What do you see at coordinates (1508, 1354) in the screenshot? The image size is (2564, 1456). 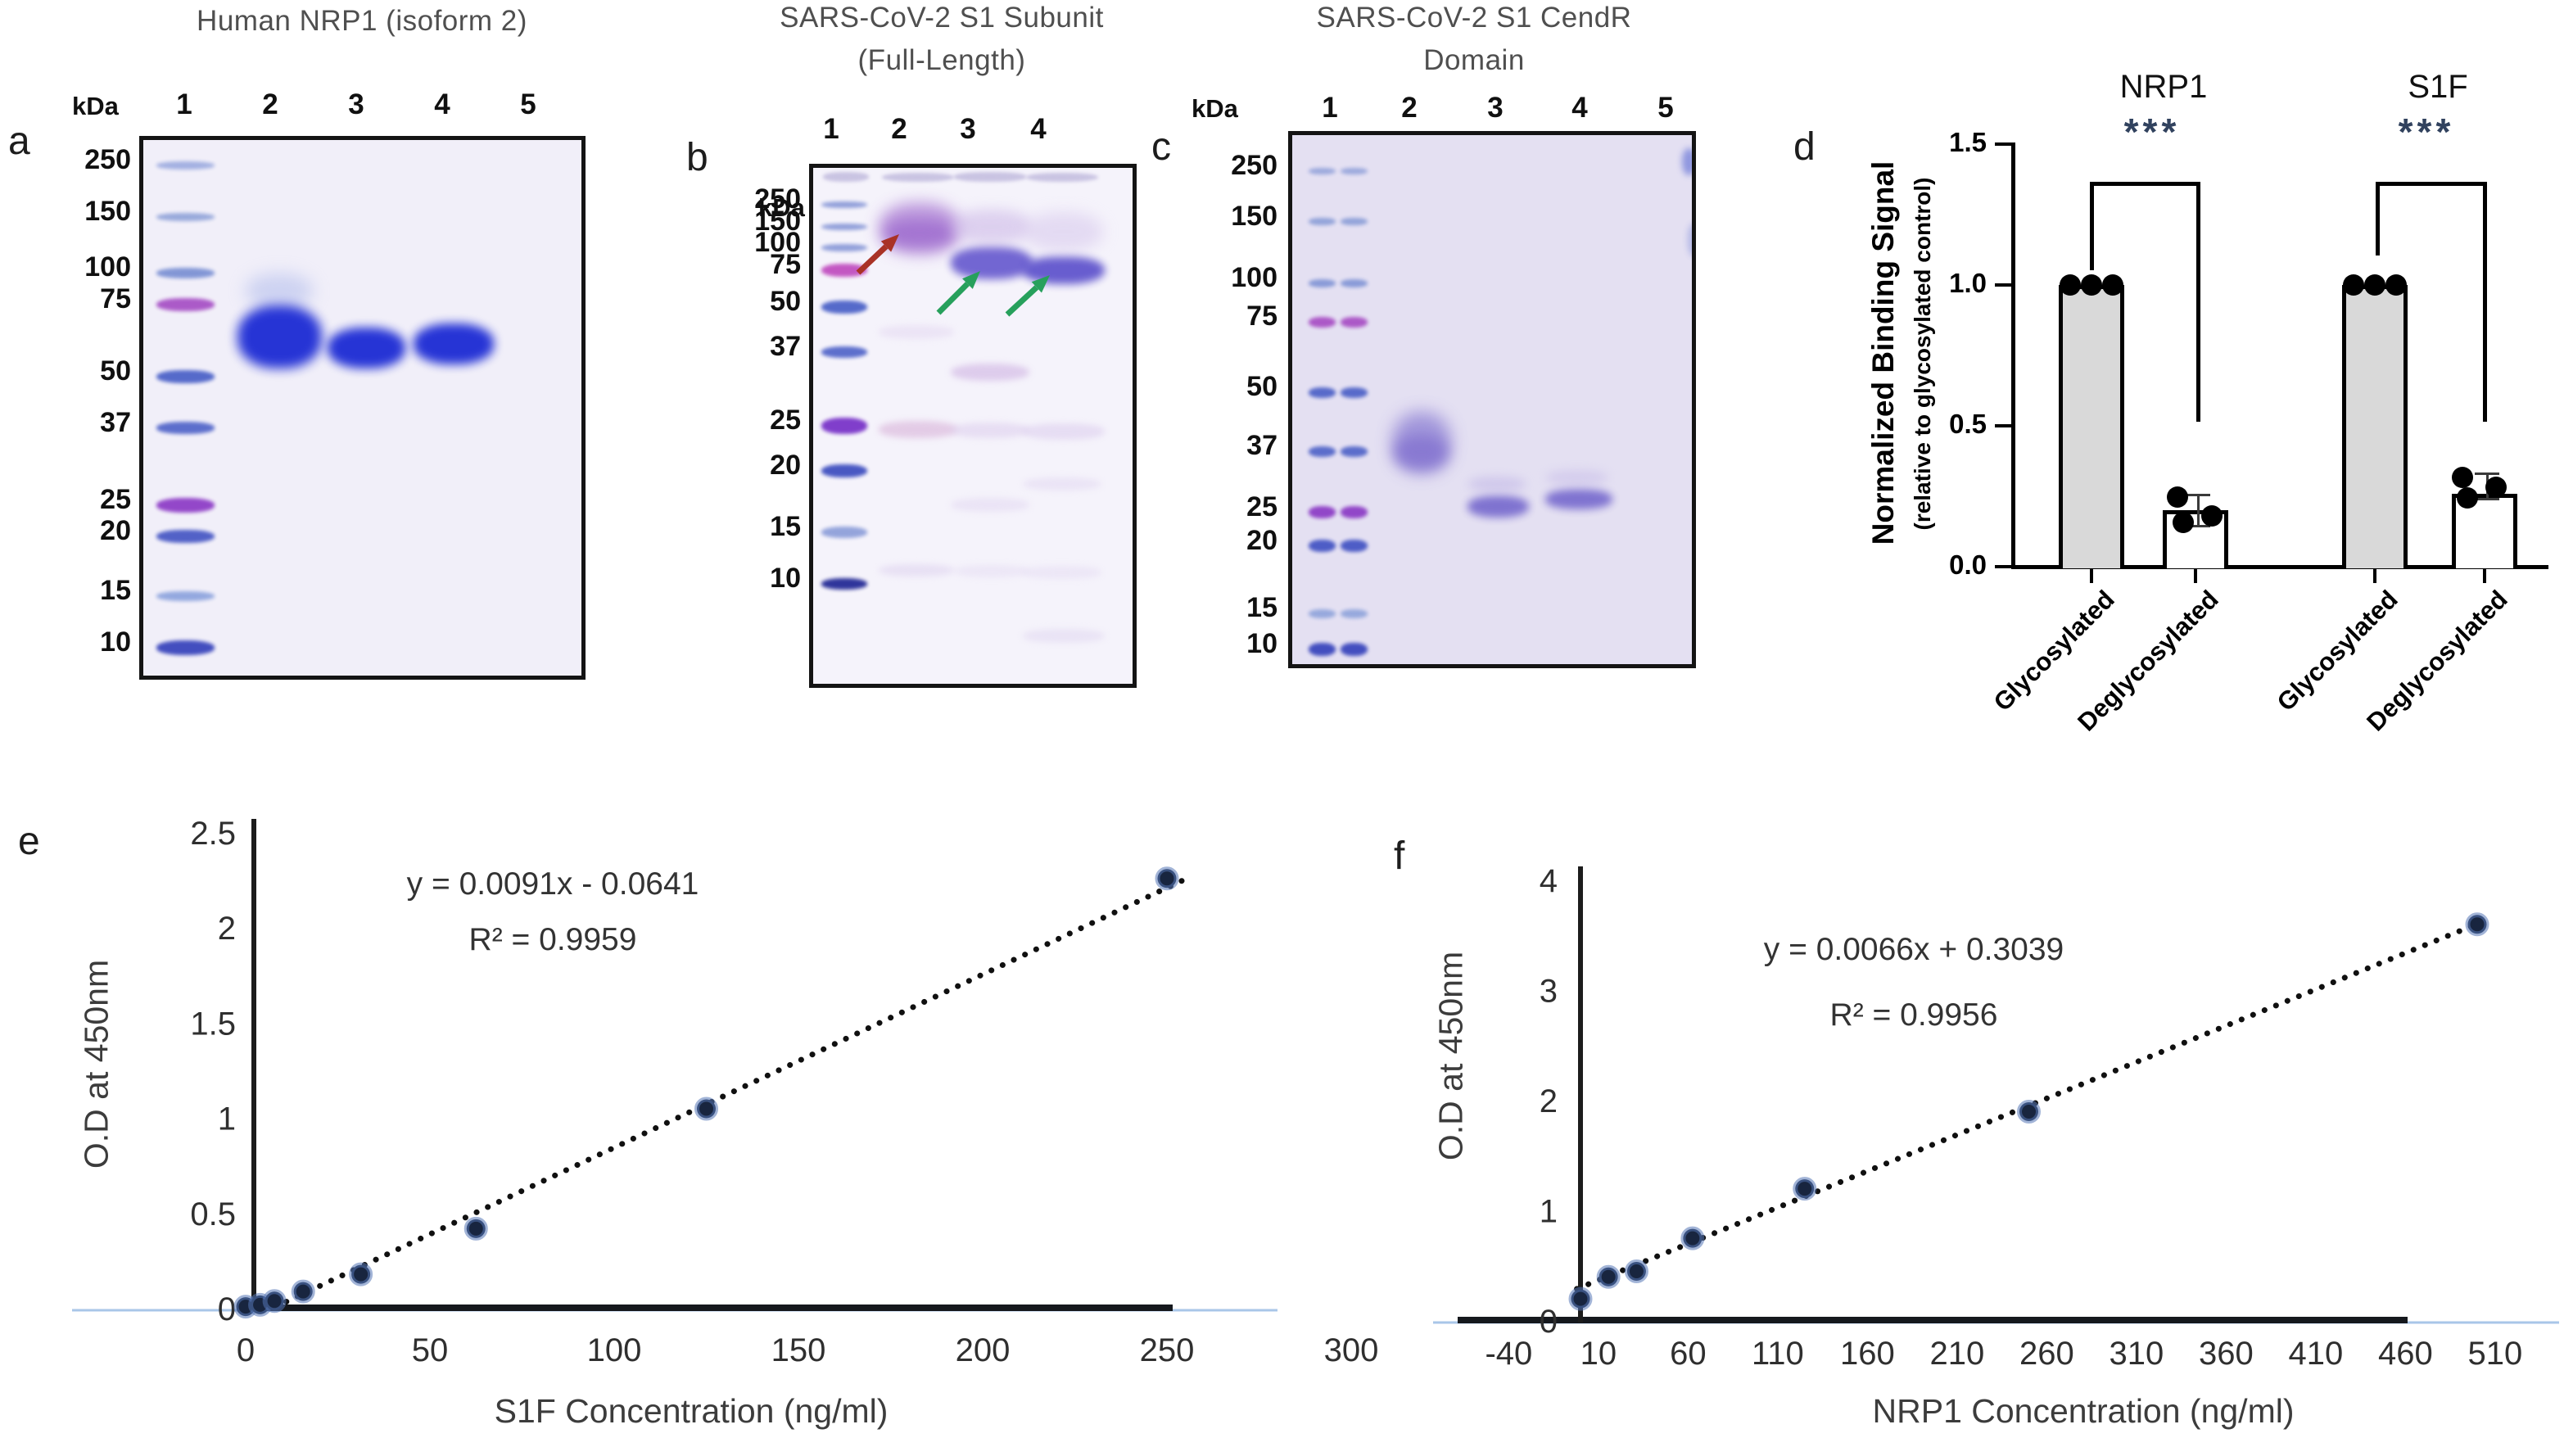 I see `x-tick-label: -40` at bounding box center [1508, 1354].